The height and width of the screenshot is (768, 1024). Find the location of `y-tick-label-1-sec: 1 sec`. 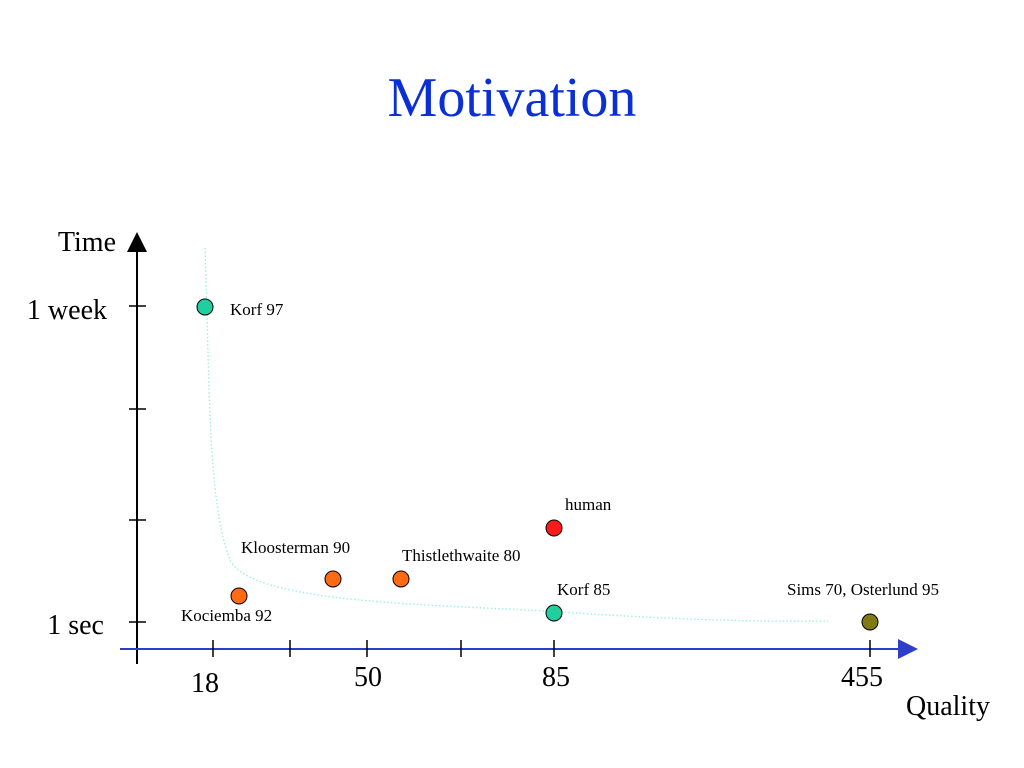

y-tick-label-1-sec: 1 sec is located at coordinates (75, 625).